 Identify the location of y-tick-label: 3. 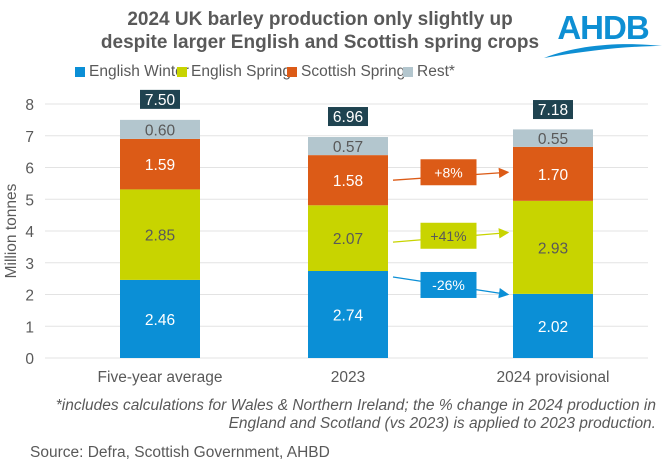
(29, 264).